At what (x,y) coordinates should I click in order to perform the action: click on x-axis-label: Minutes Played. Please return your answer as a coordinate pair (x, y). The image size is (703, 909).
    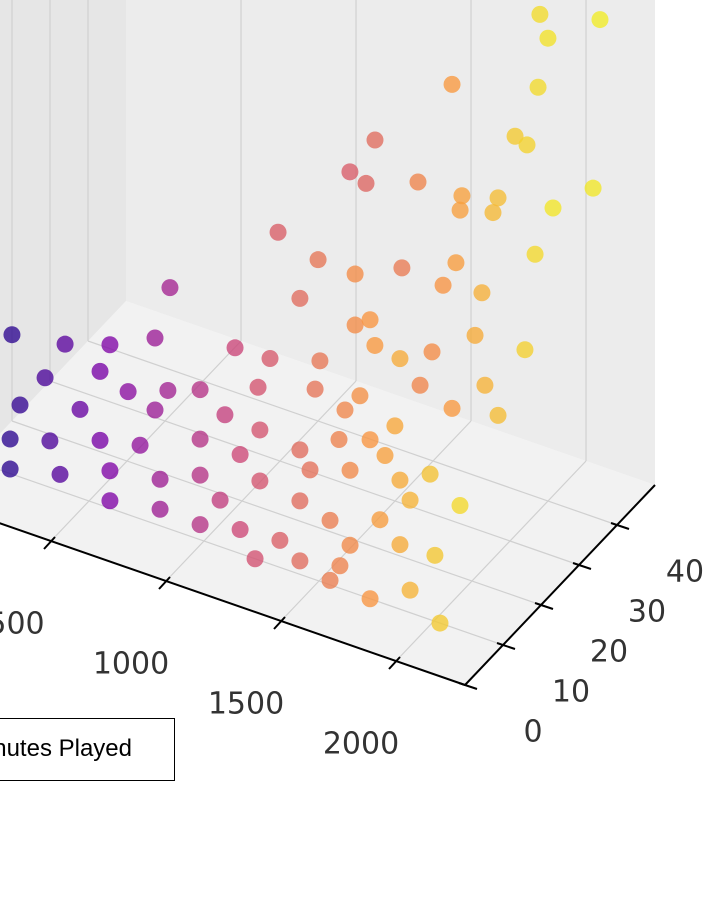
    Looking at the image, I should click on (87, 749).